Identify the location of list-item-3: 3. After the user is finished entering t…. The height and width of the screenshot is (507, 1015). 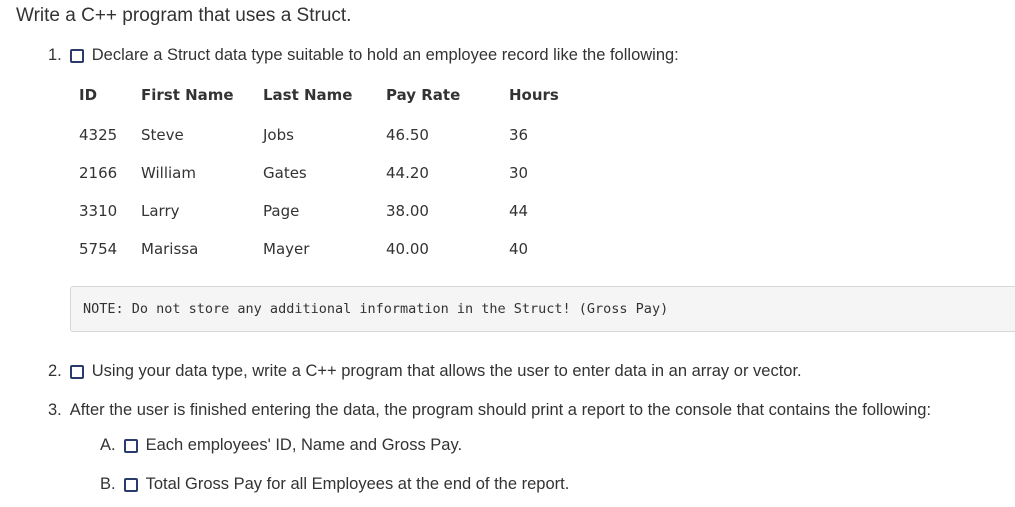
(489, 410).